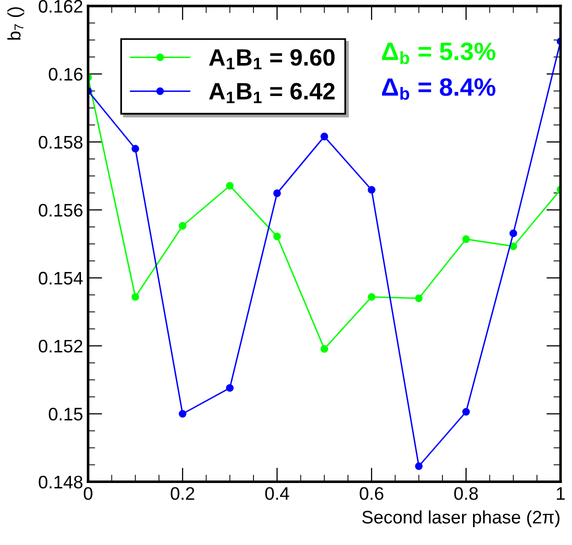 This screenshot has width=572, height=545. What do you see at coordinates (60, 142) in the screenshot?
I see `y-tick-label: 0.158` at bounding box center [60, 142].